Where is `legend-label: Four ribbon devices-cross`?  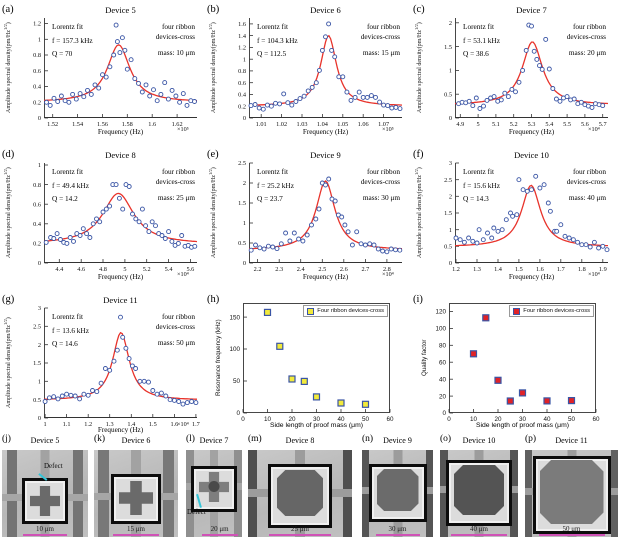 legend-label: Four ribbon devices-cross is located at coordinates (556, 311).